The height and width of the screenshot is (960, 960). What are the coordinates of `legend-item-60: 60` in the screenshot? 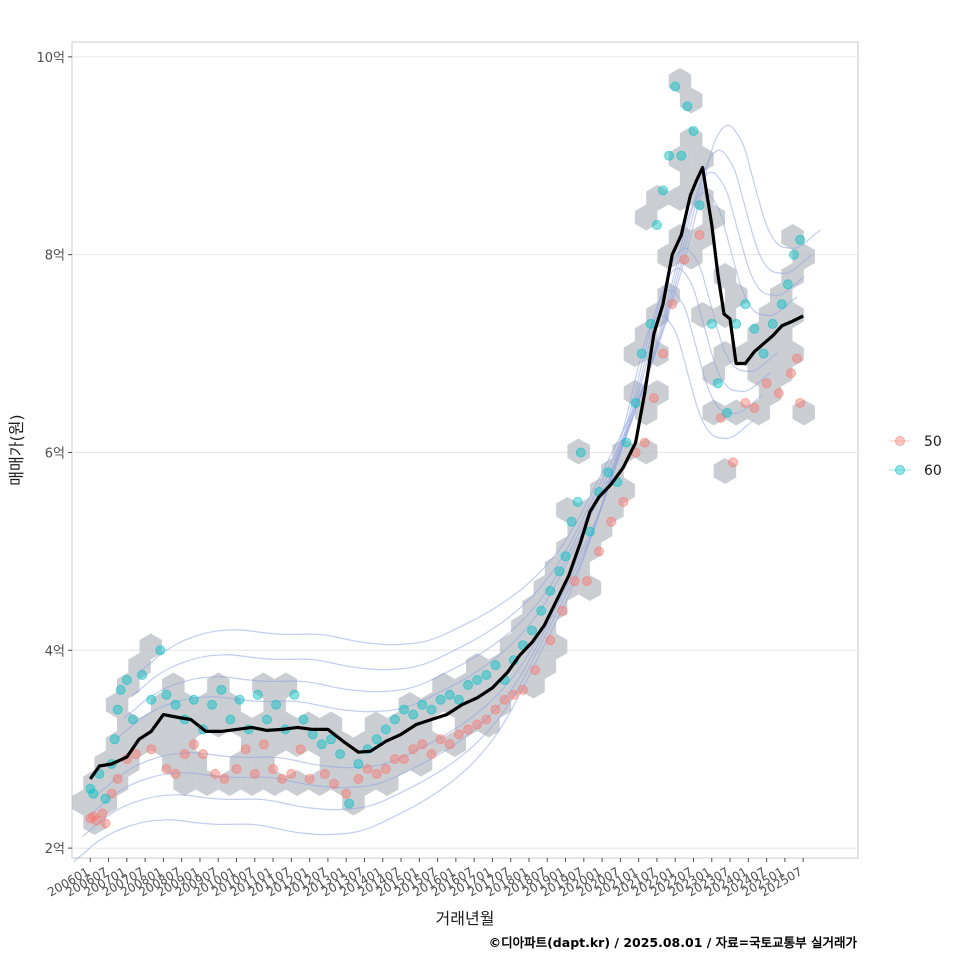 It's located at (915, 471).